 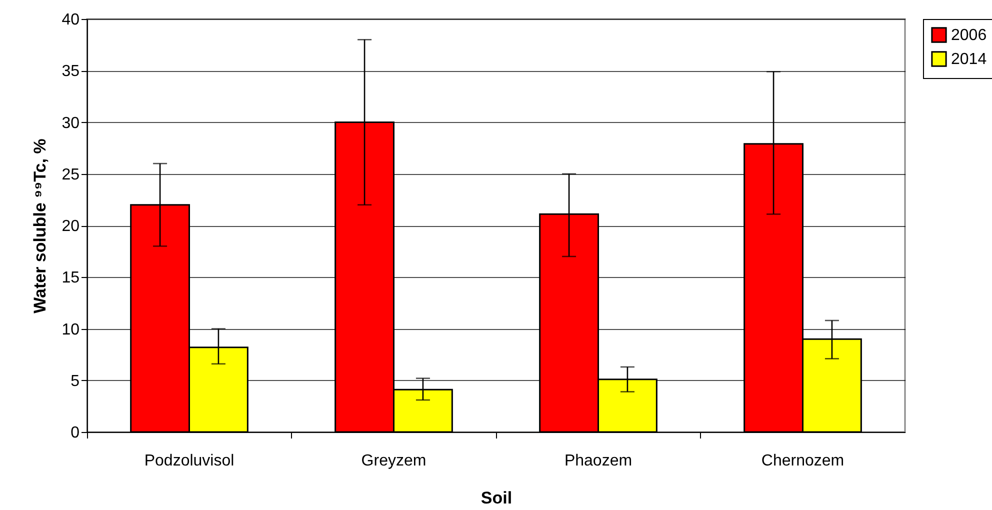 What do you see at coordinates (71, 329) in the screenshot?
I see `y-tick-label: 10` at bounding box center [71, 329].